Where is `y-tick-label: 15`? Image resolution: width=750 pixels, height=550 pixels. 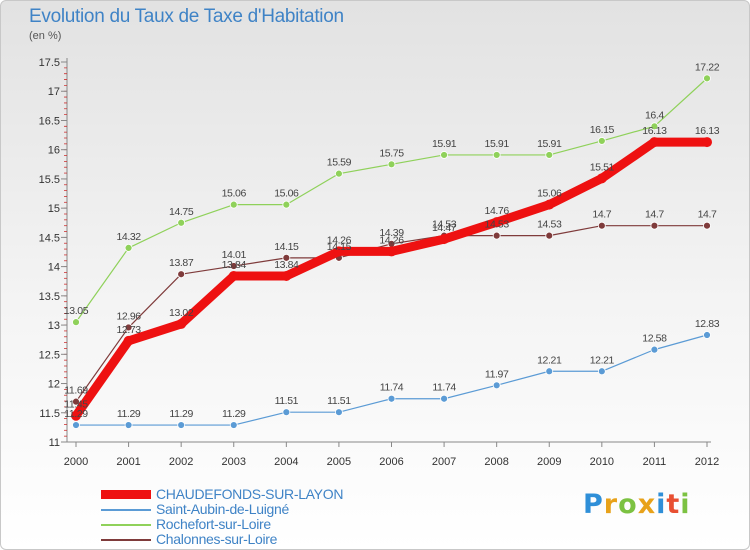
y-tick-label: 15 is located at coordinates (54, 209).